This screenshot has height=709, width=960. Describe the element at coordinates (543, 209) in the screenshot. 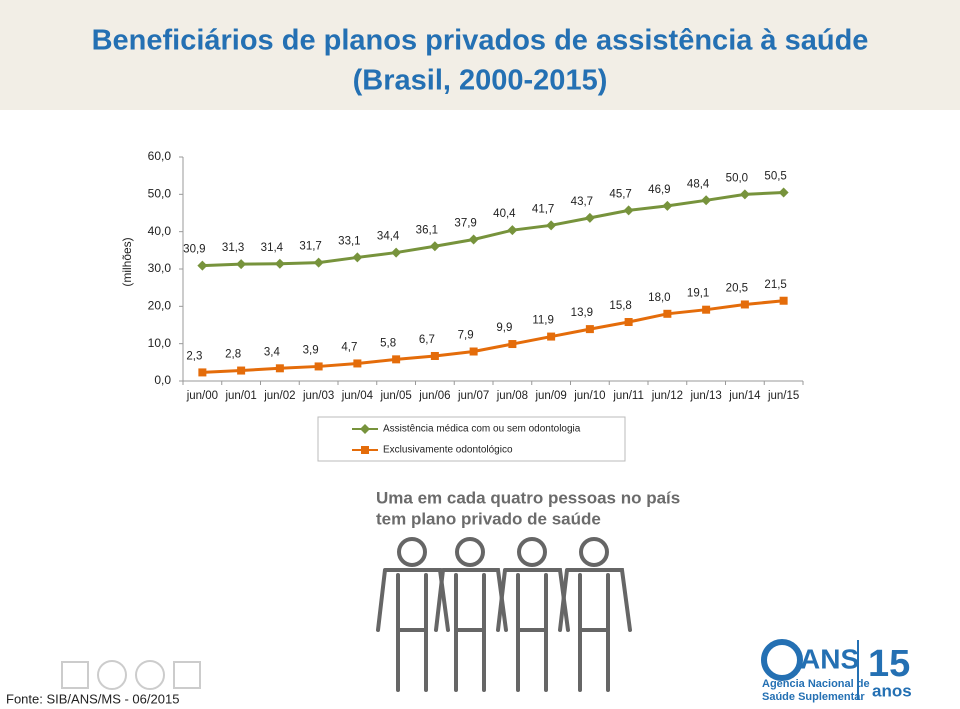

I see `data-label: 41,7` at that location.